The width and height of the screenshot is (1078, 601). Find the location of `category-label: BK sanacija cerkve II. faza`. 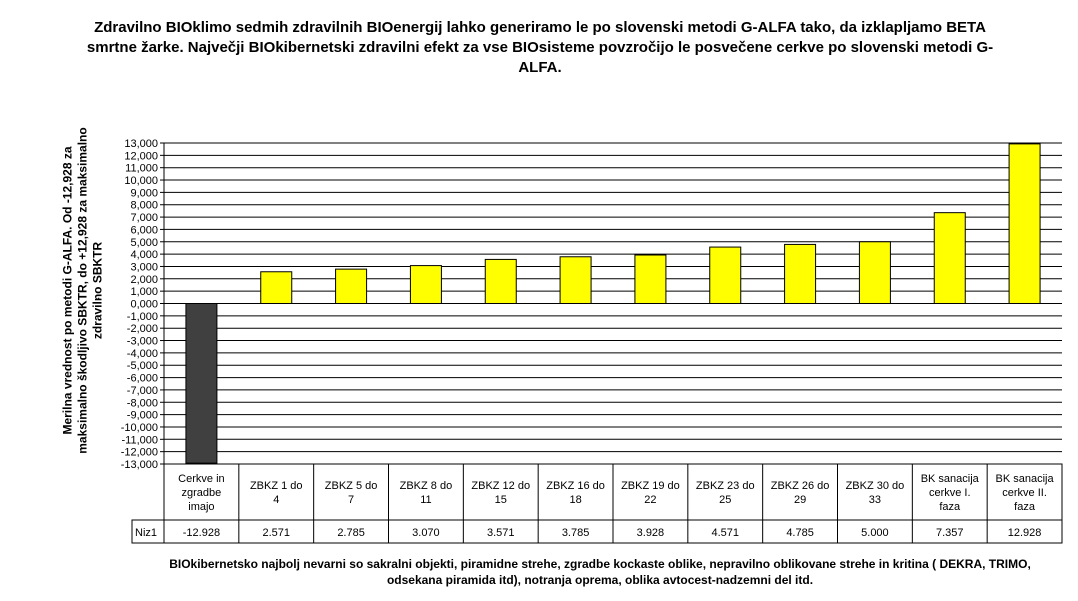

category-label: BK sanacija cerkve II. faza is located at coordinates (1025, 493).